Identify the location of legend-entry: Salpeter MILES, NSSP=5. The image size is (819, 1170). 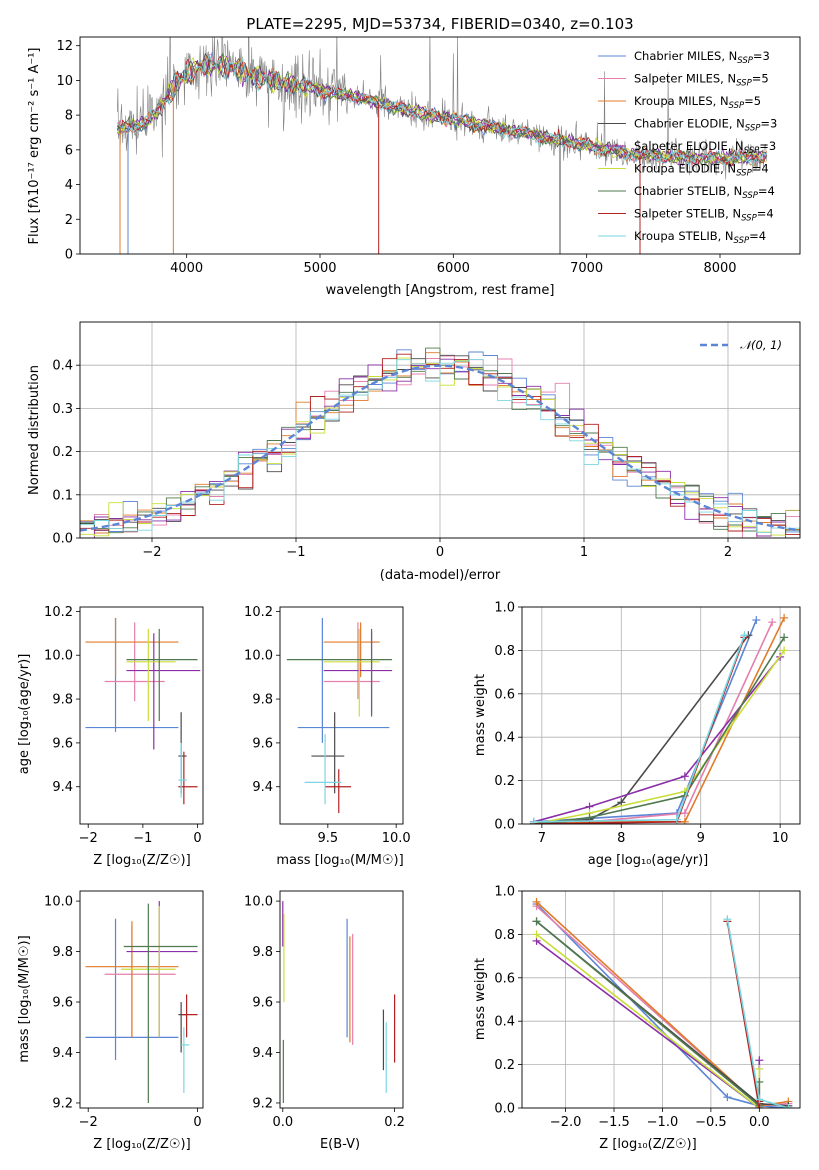
(701, 80).